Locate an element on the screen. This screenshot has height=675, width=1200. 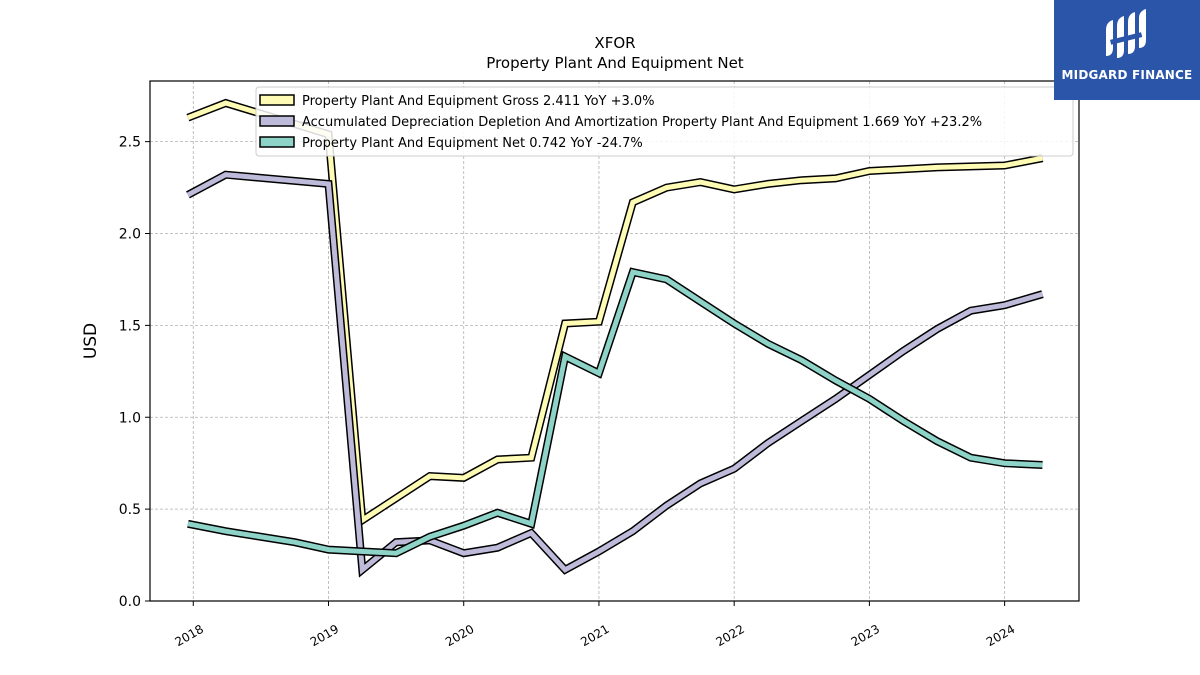
x-tick-label: 2024 is located at coordinates (1000, 635).